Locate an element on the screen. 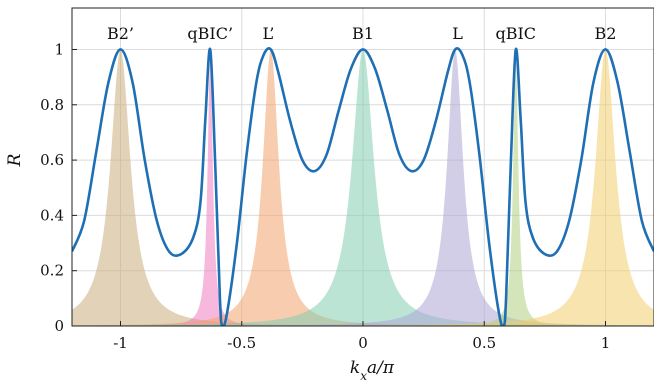 The height and width of the screenshot is (381, 654). y-tick-label-4: 0.8 is located at coordinates (52, 105).